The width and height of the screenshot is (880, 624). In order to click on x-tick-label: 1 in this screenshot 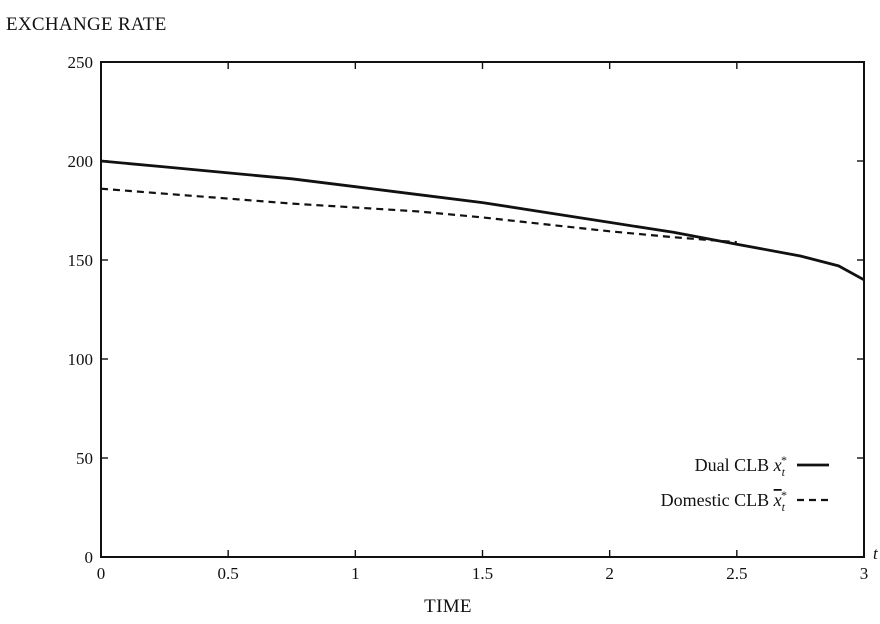, I will do `click(355, 573)`.